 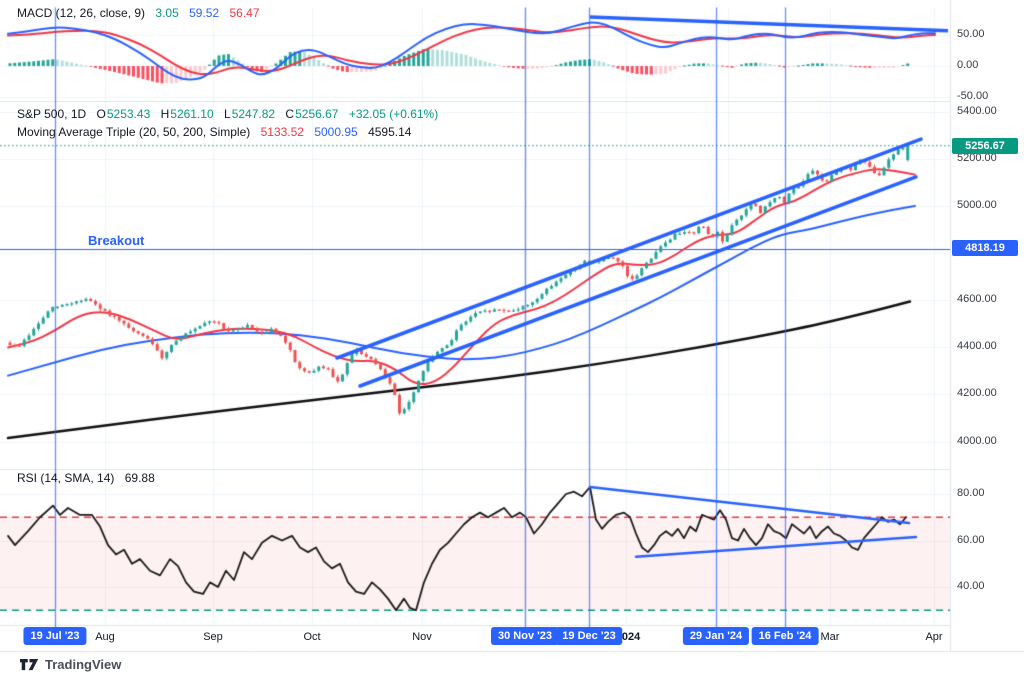 What do you see at coordinates (977, 299) in the screenshot?
I see `price-axis-label: 4600.00` at bounding box center [977, 299].